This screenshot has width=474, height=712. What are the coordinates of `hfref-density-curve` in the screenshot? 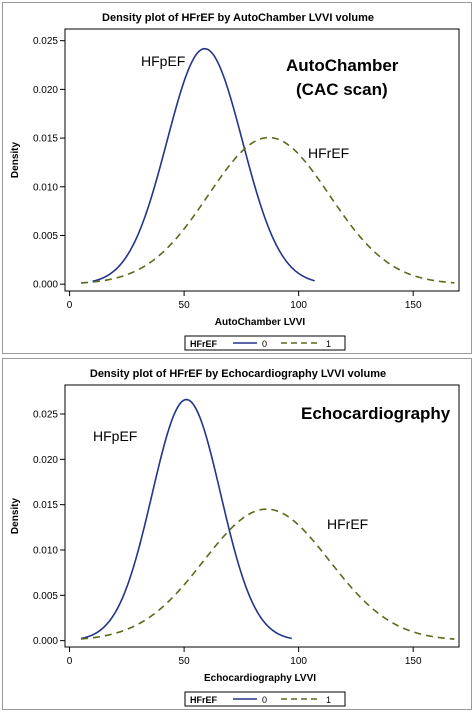 It's located at (267, 574).